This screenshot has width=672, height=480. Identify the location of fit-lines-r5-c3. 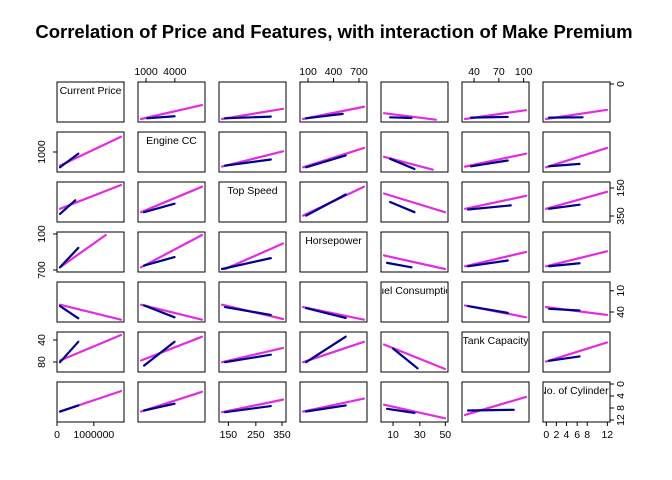
(333, 349).